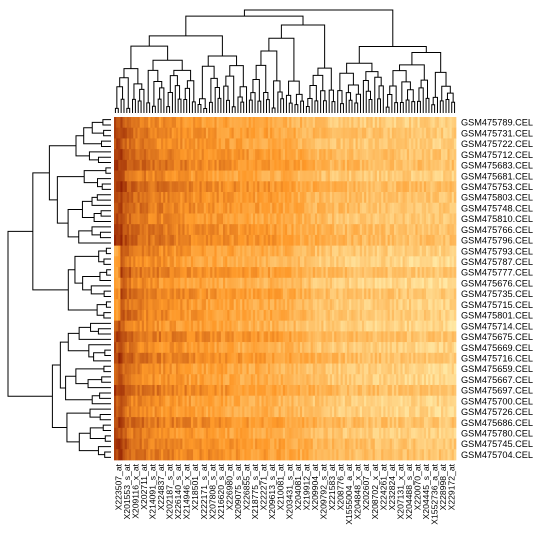  Describe the element at coordinates (107, 315) in the screenshot. I see `row-dendrogram-link` at that location.